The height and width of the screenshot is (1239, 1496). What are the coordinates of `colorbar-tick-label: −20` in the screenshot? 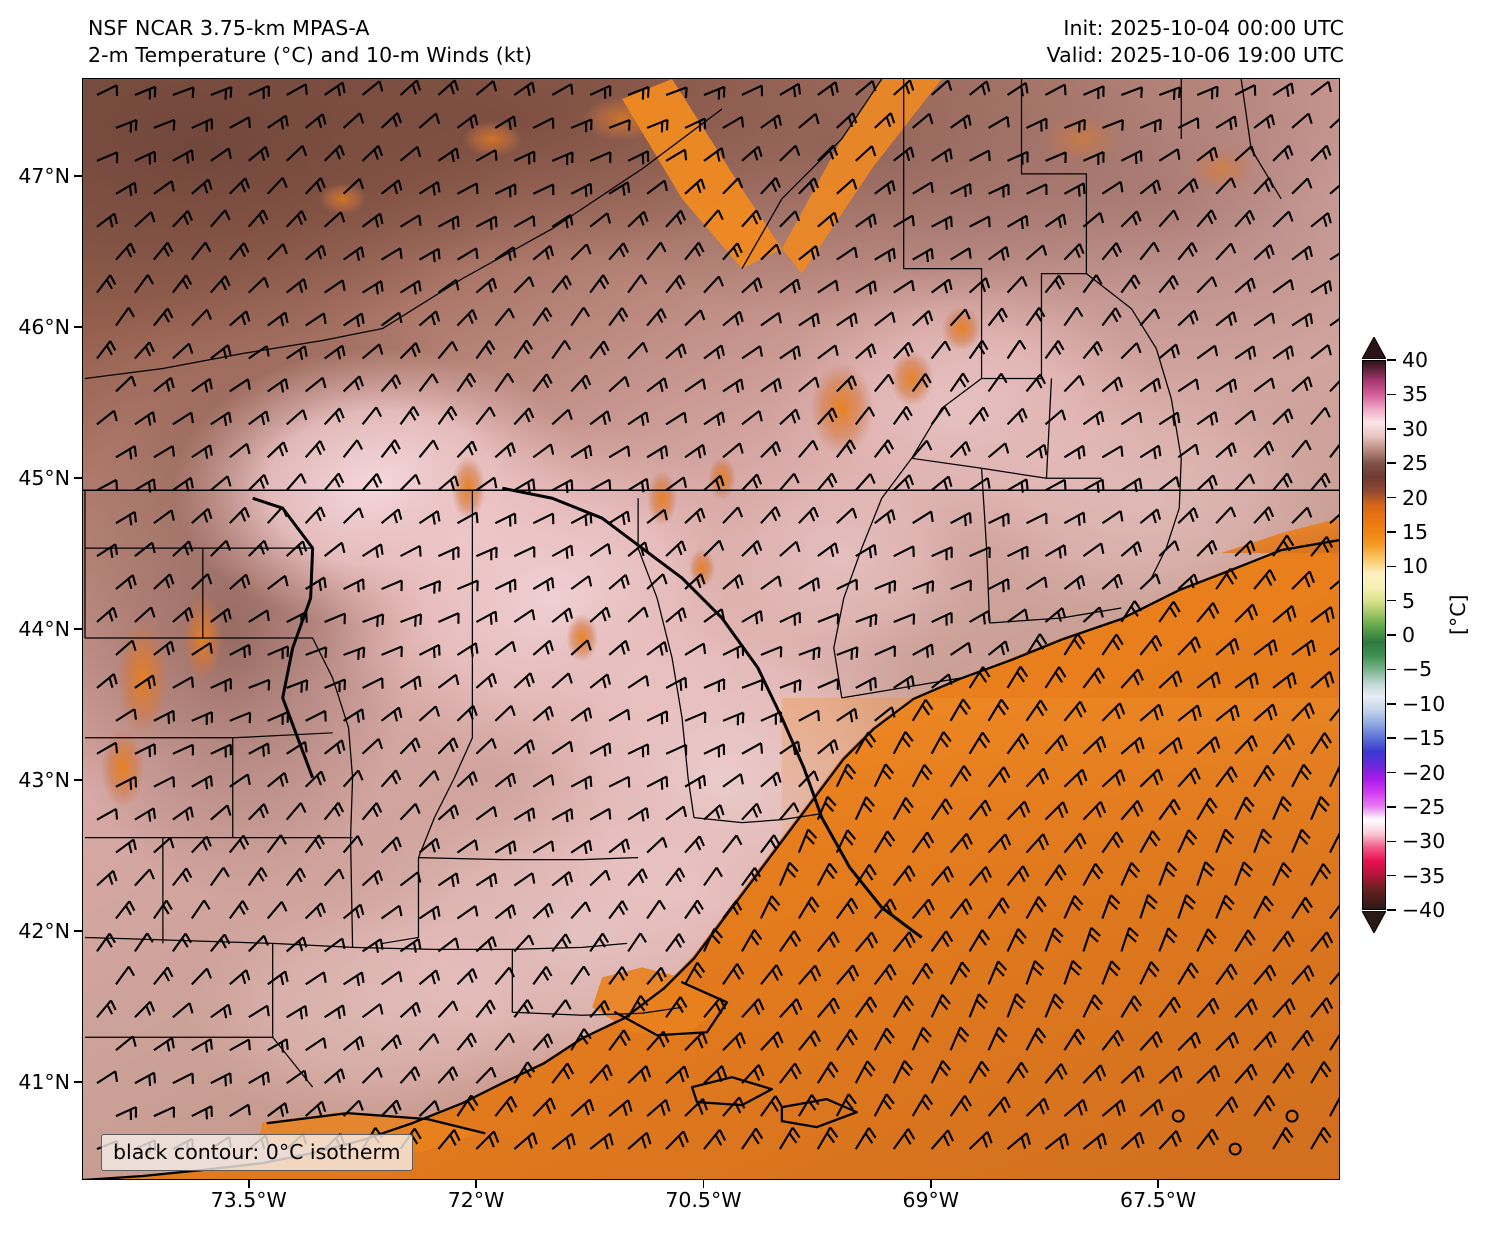 It's located at (1424, 772).